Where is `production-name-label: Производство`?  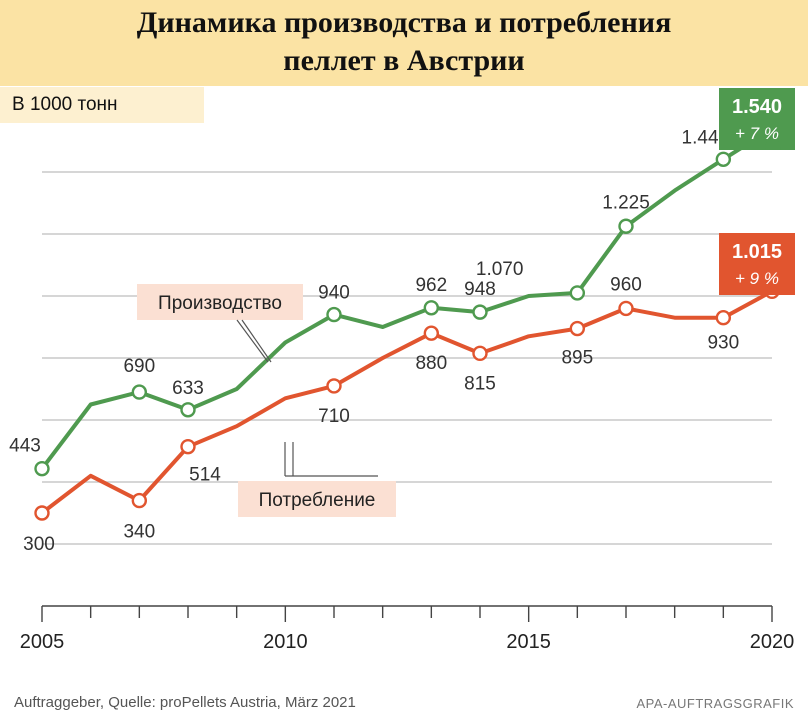 production-name-label: Производство is located at coordinates (220, 303).